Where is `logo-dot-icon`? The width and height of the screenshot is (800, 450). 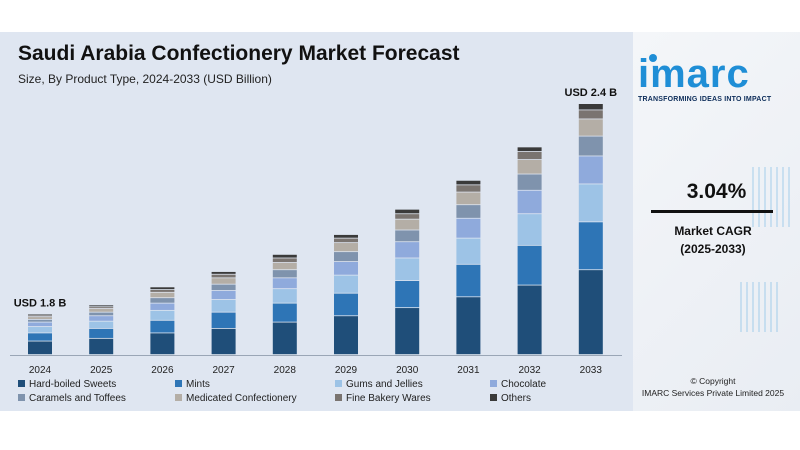
logo-dot-icon is located at coordinates (653, 58).